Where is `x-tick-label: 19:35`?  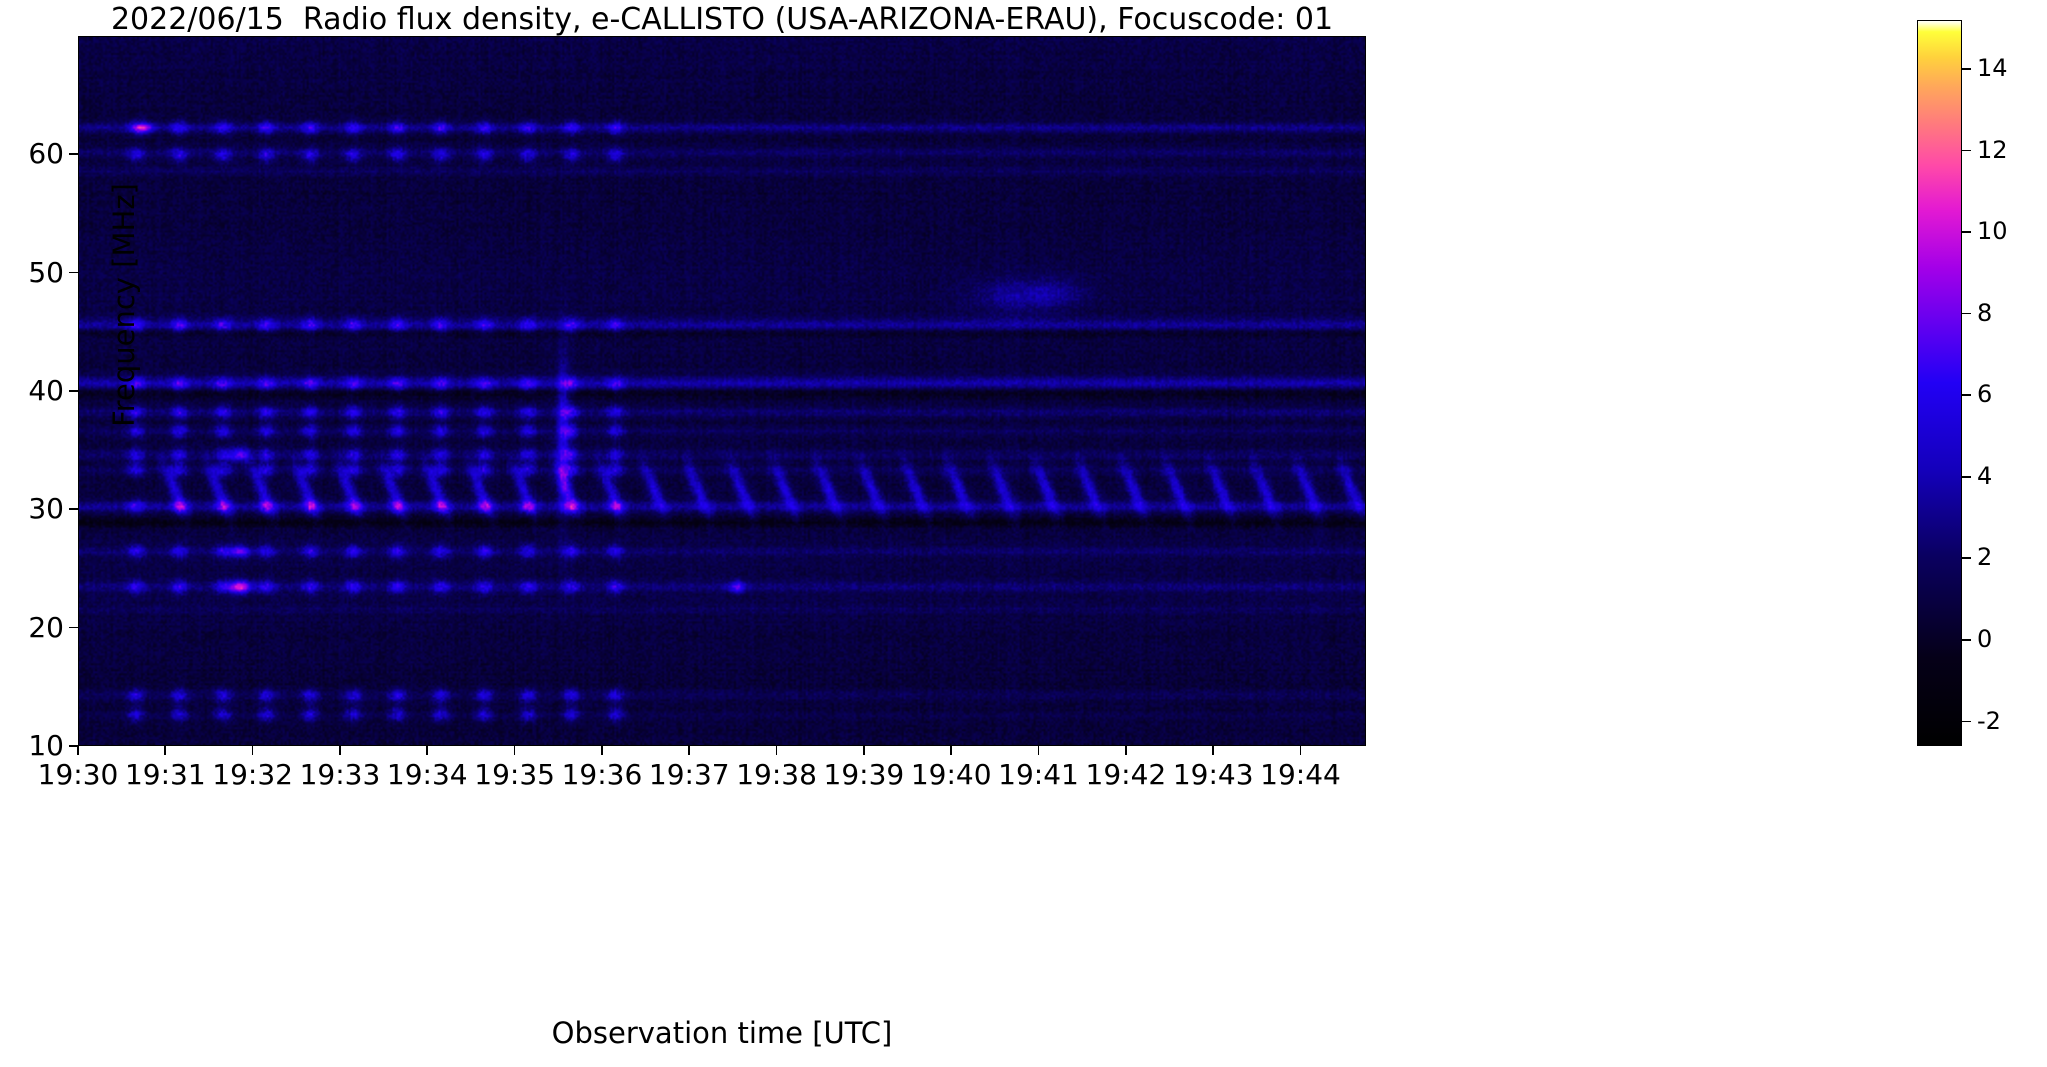
x-tick-label: 19:35 is located at coordinates (514, 774).